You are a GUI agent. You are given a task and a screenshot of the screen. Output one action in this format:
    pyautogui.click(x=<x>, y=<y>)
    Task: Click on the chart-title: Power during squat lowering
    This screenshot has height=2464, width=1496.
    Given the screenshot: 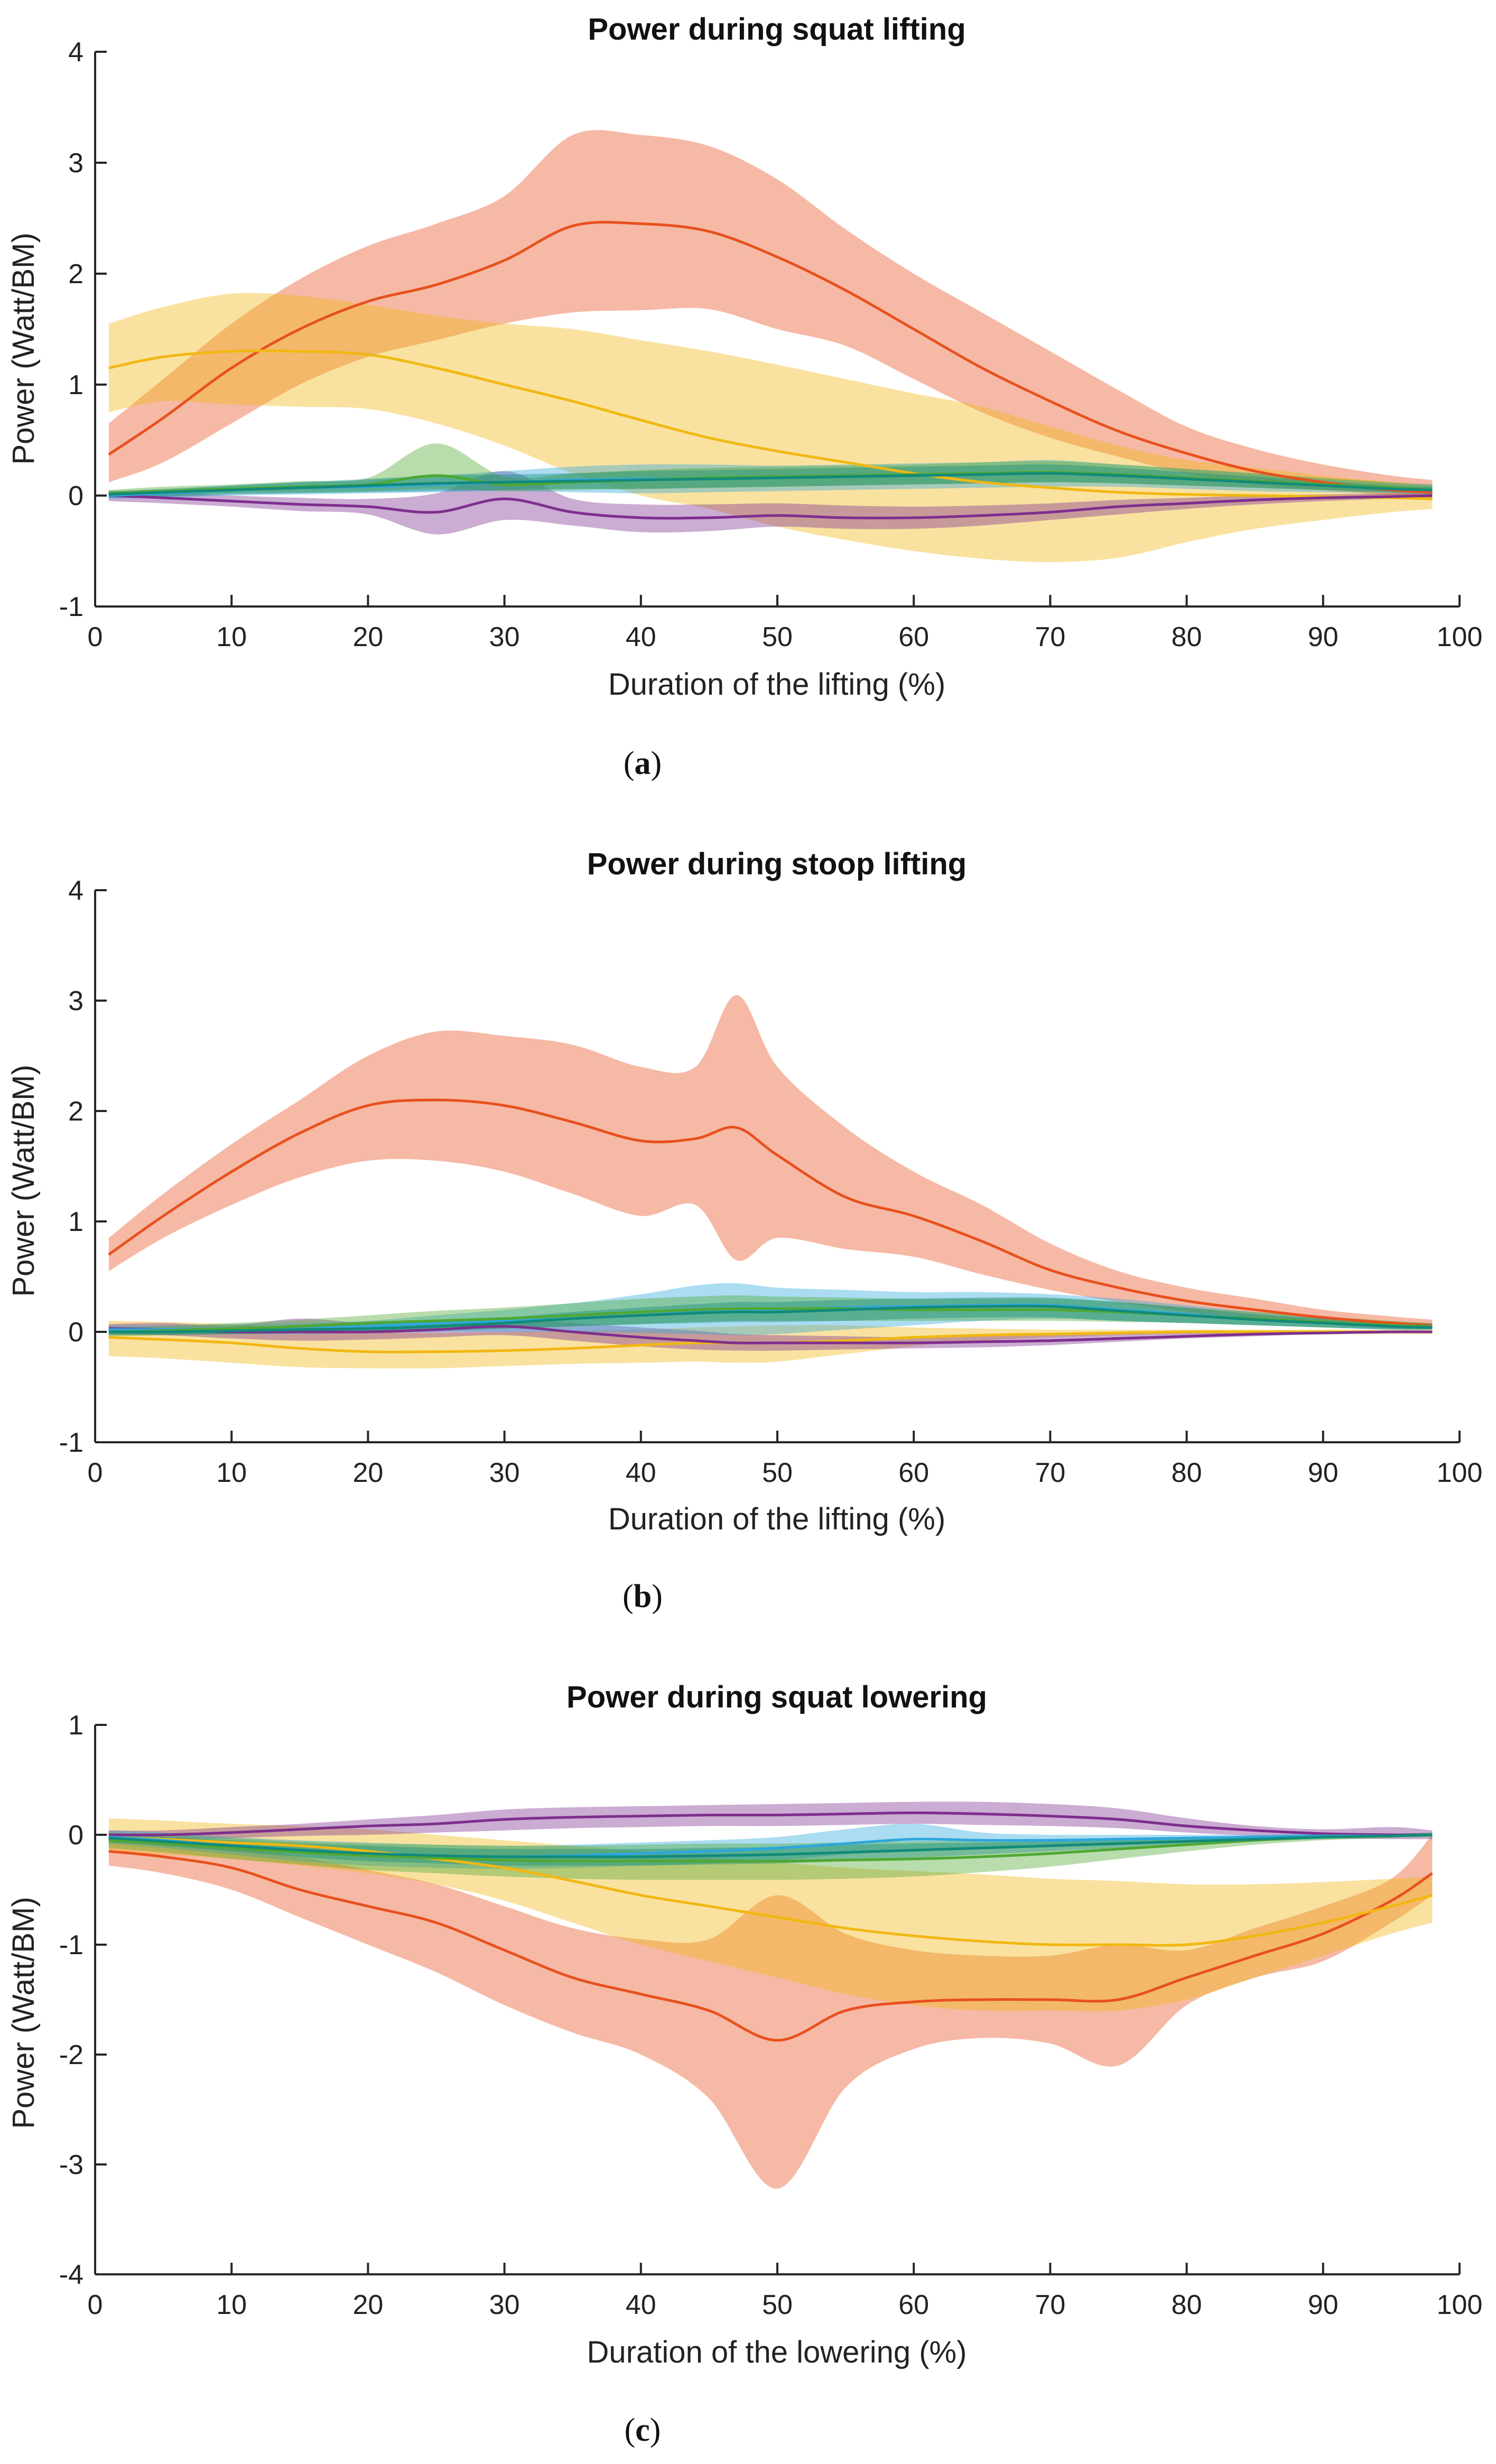 What is the action you would take?
    pyautogui.click(x=776, y=1697)
    